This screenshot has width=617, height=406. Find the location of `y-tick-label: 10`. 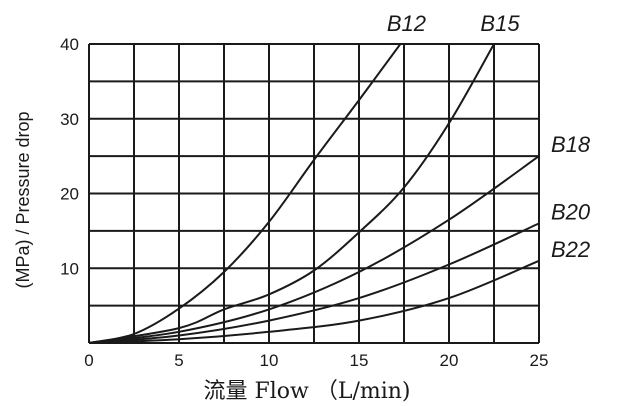

y-tick-label: 10 is located at coordinates (69, 268).